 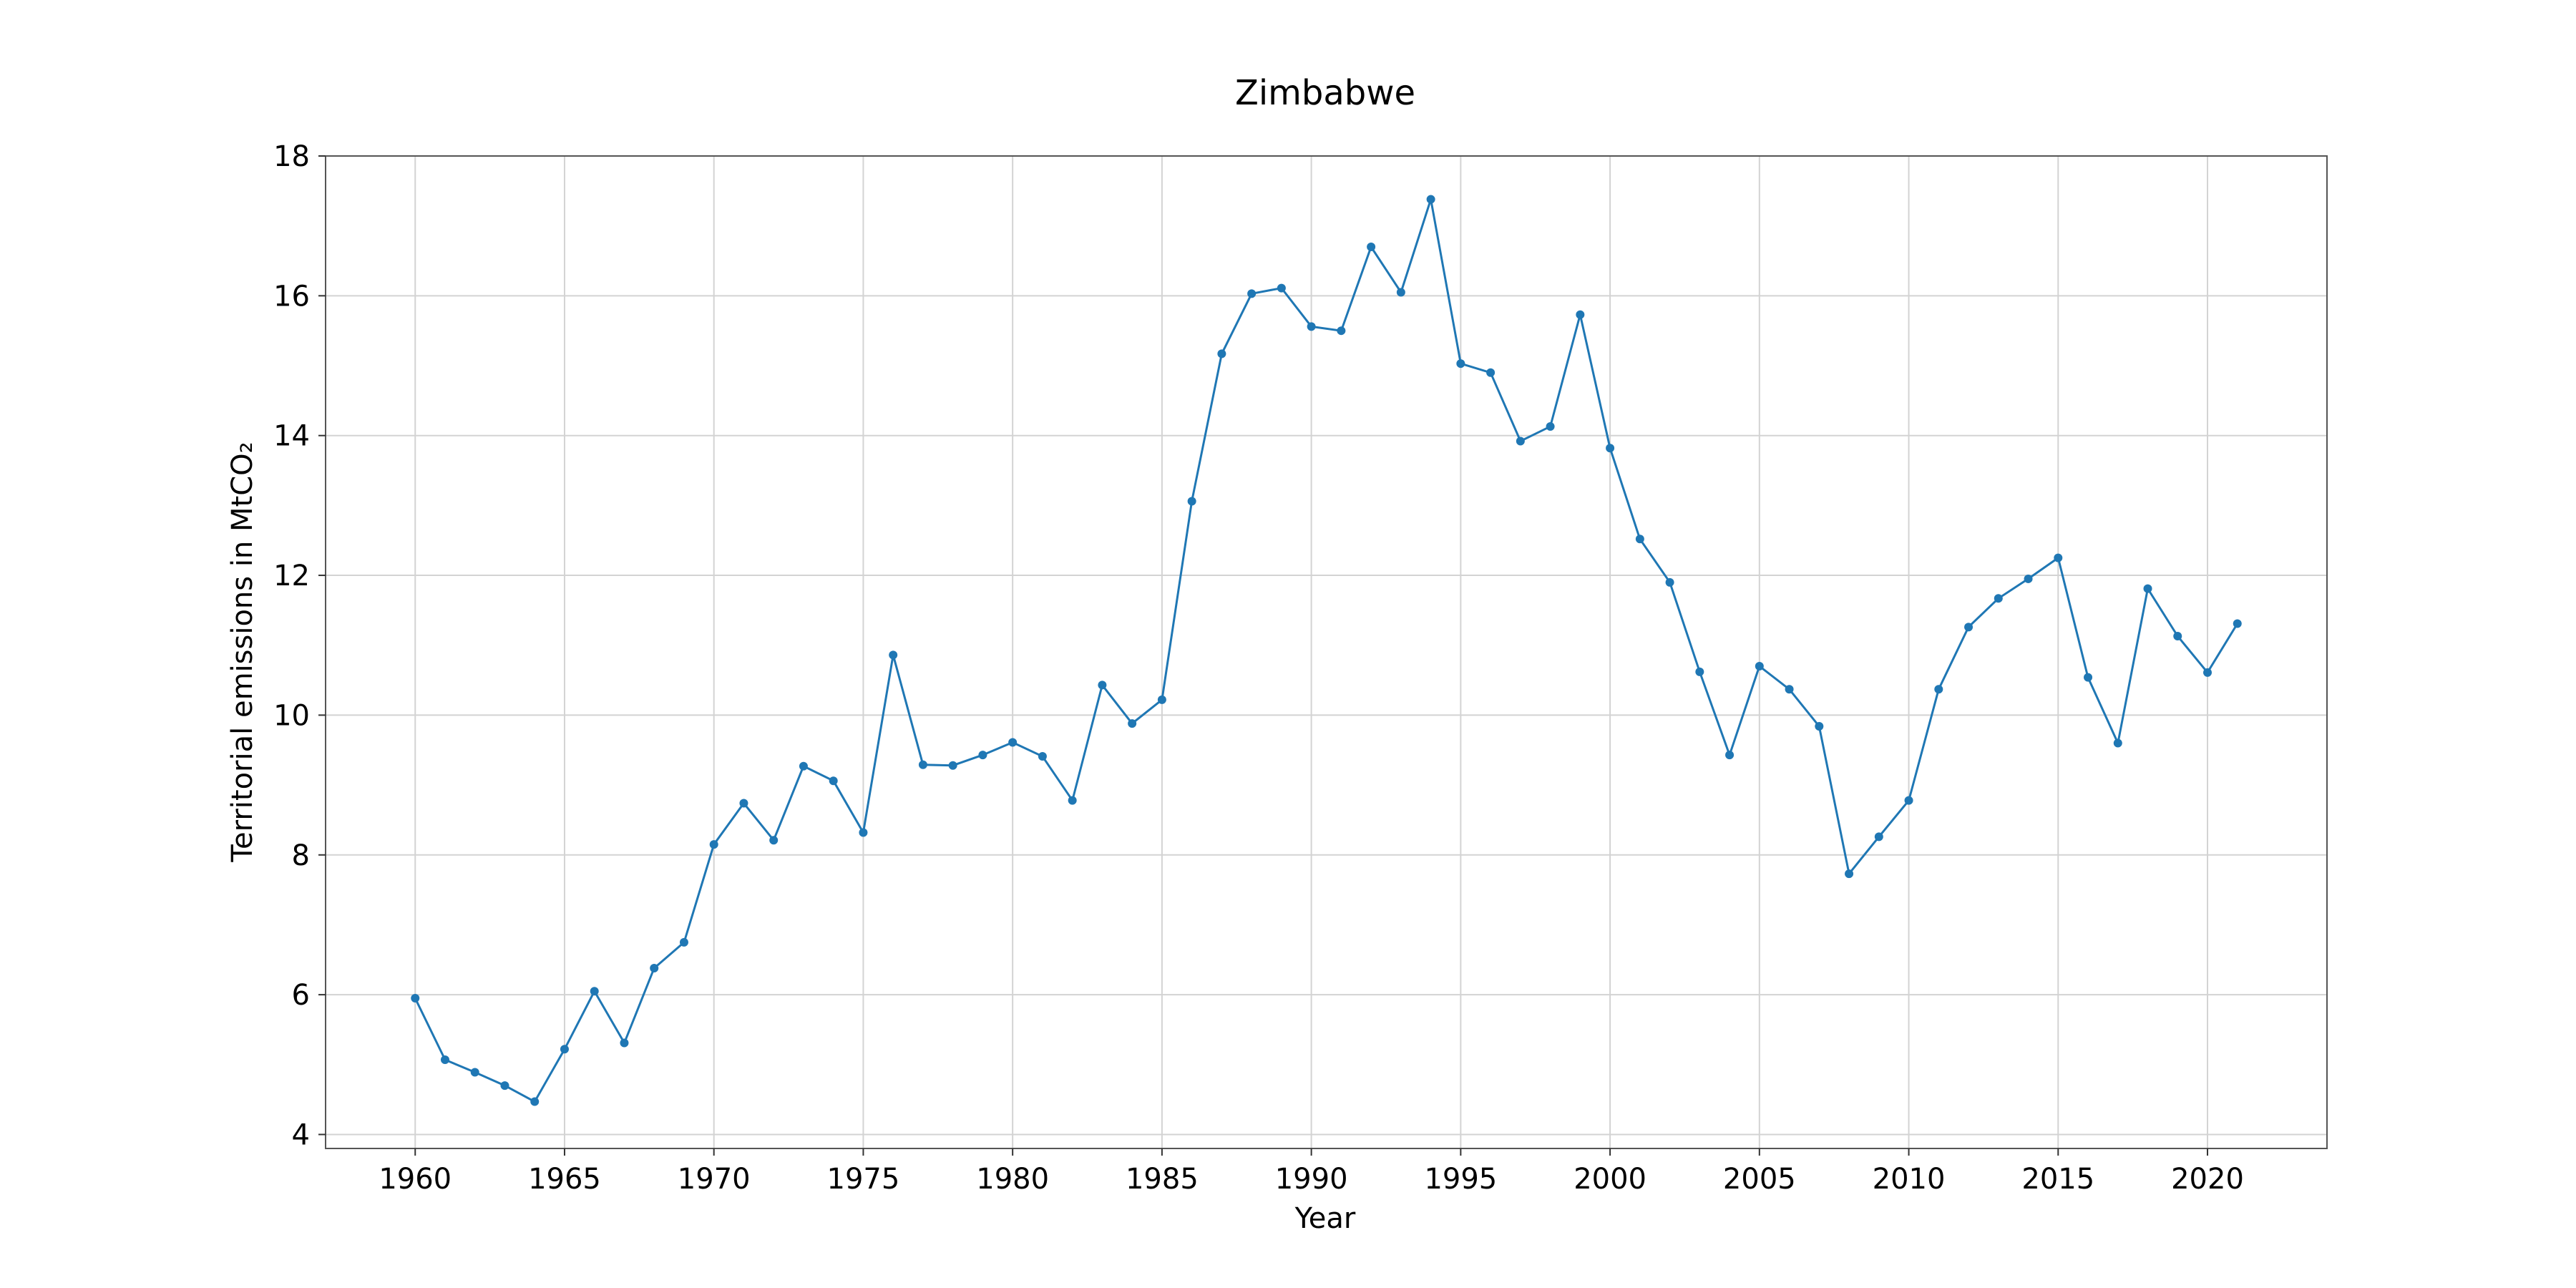 I want to click on y-axis-label: Territorial emissions in MtCO₂, so click(x=242, y=651).